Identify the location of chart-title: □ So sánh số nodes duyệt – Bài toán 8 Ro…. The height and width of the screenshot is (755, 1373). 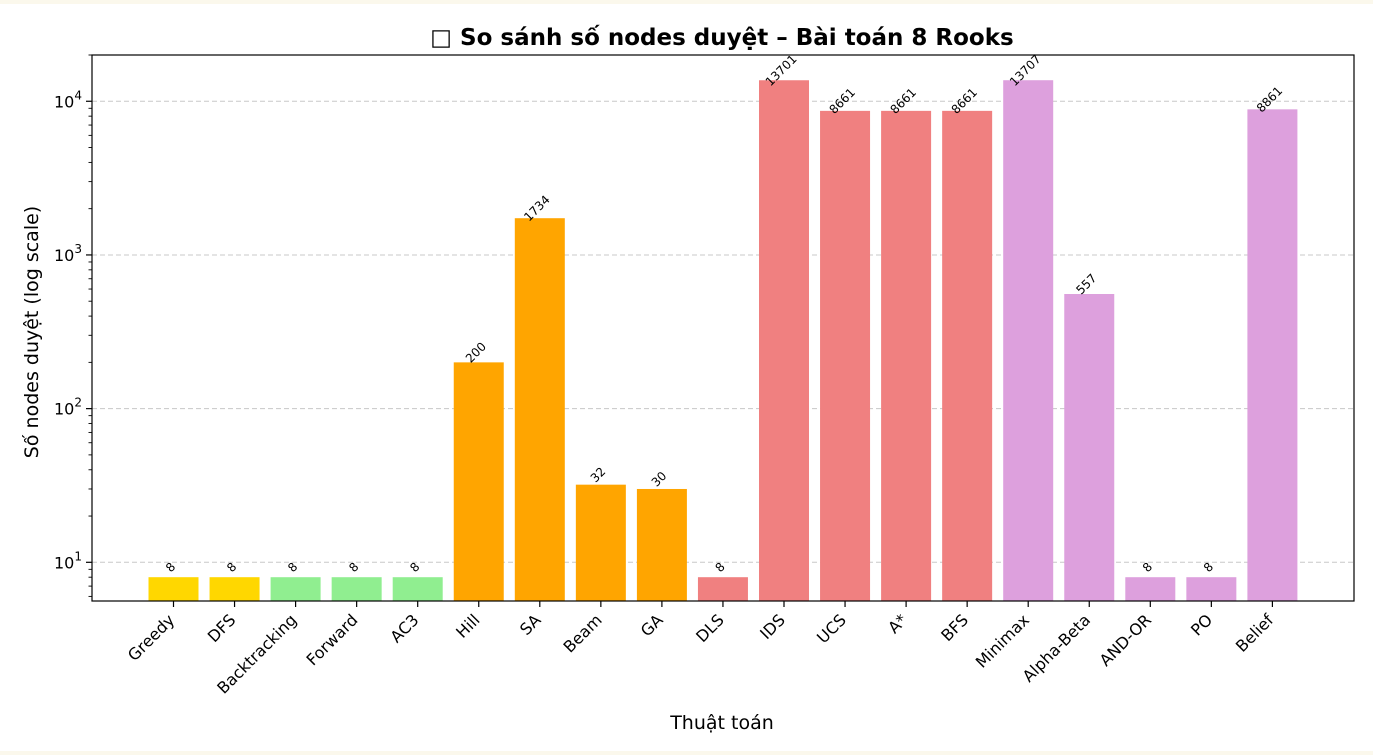
(721, 37).